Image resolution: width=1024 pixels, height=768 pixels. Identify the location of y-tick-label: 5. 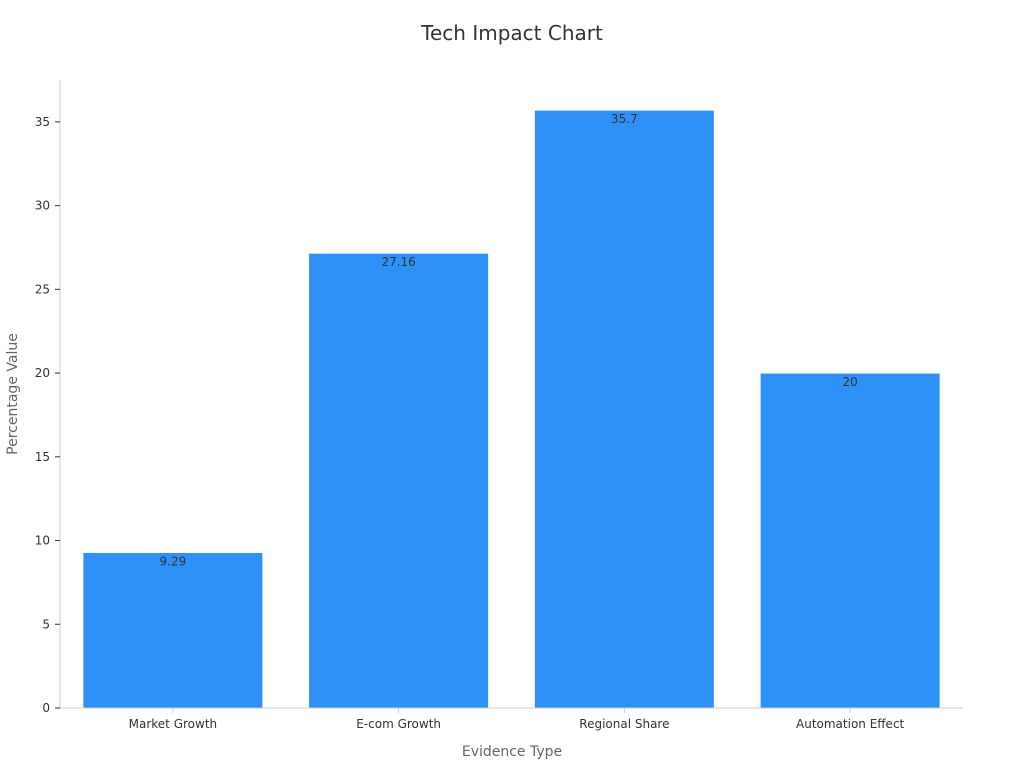
(46, 624).